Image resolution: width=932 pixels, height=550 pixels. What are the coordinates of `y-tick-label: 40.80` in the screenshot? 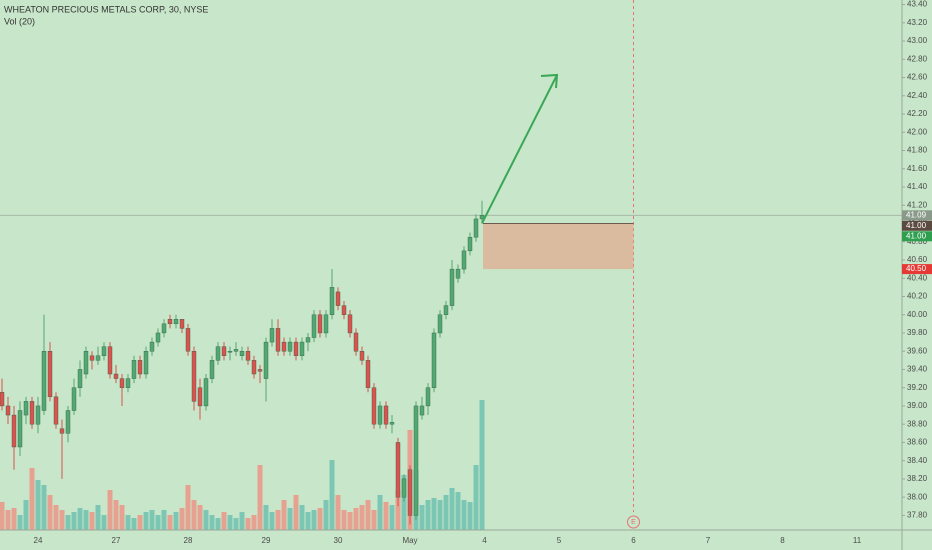 It's located at (917, 241).